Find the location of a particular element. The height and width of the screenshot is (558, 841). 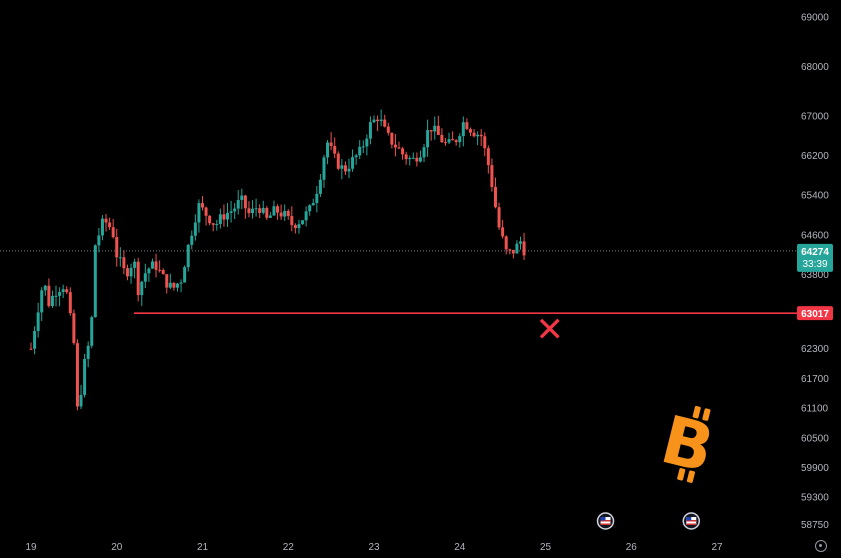

gear-icon is located at coordinates (821, 546).